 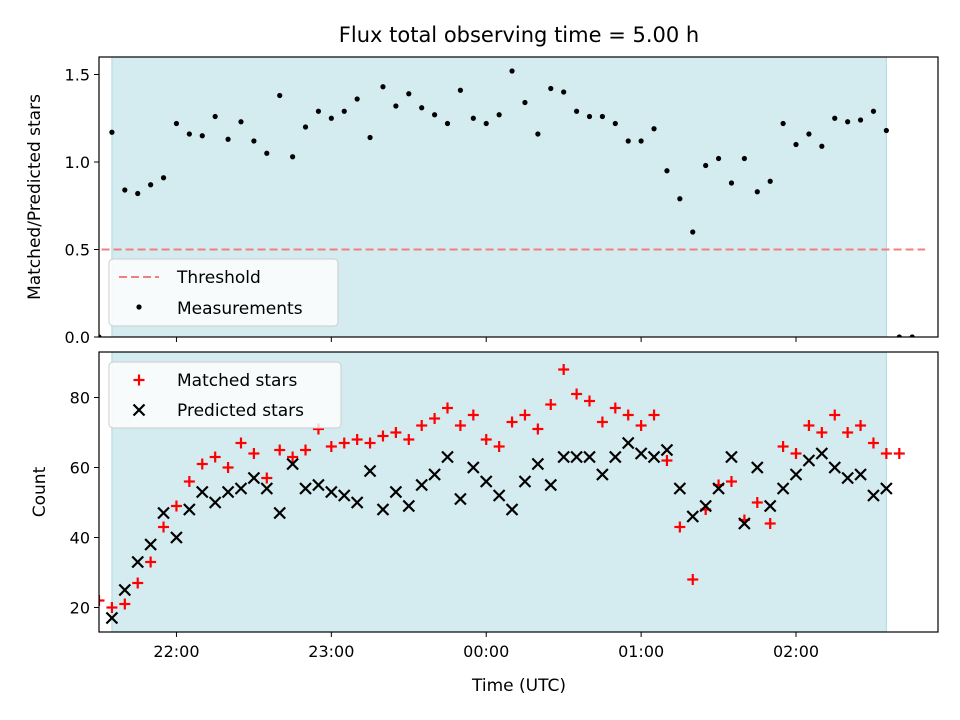 I want to click on top-legend-box, so click(x=223, y=292).